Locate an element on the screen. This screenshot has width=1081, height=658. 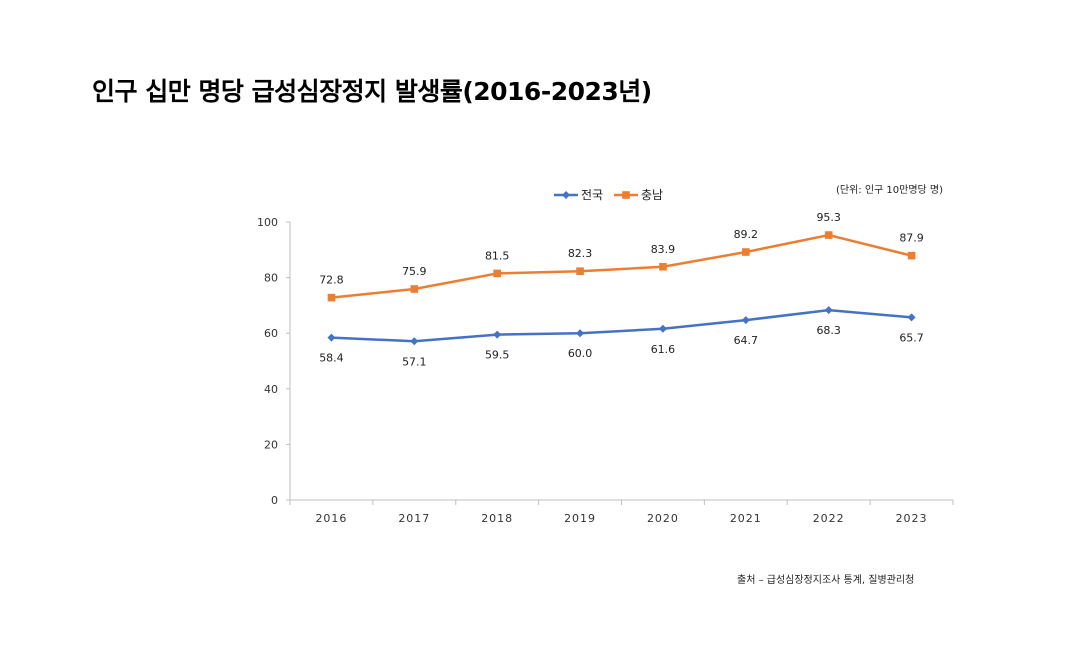
data-label: 82.3 is located at coordinates (580, 253).